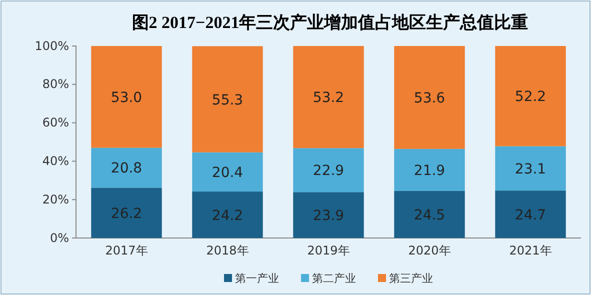 This screenshot has width=591, height=295. I want to click on y-tick-label: 40%, so click(55, 161).